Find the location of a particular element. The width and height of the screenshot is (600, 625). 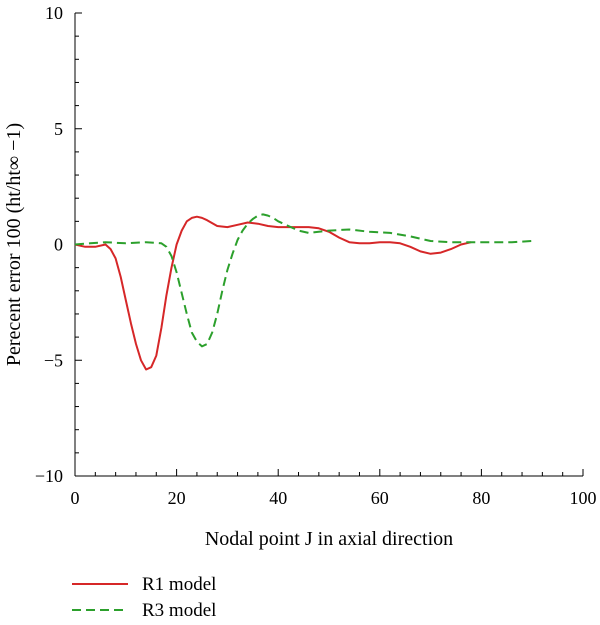

x-tick-label: 80 is located at coordinates (481, 498).